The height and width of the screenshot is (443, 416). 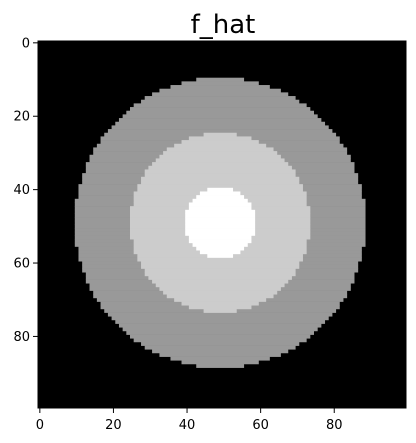 What do you see at coordinates (21, 337) in the screenshot?
I see `y-tick-label: 80` at bounding box center [21, 337].